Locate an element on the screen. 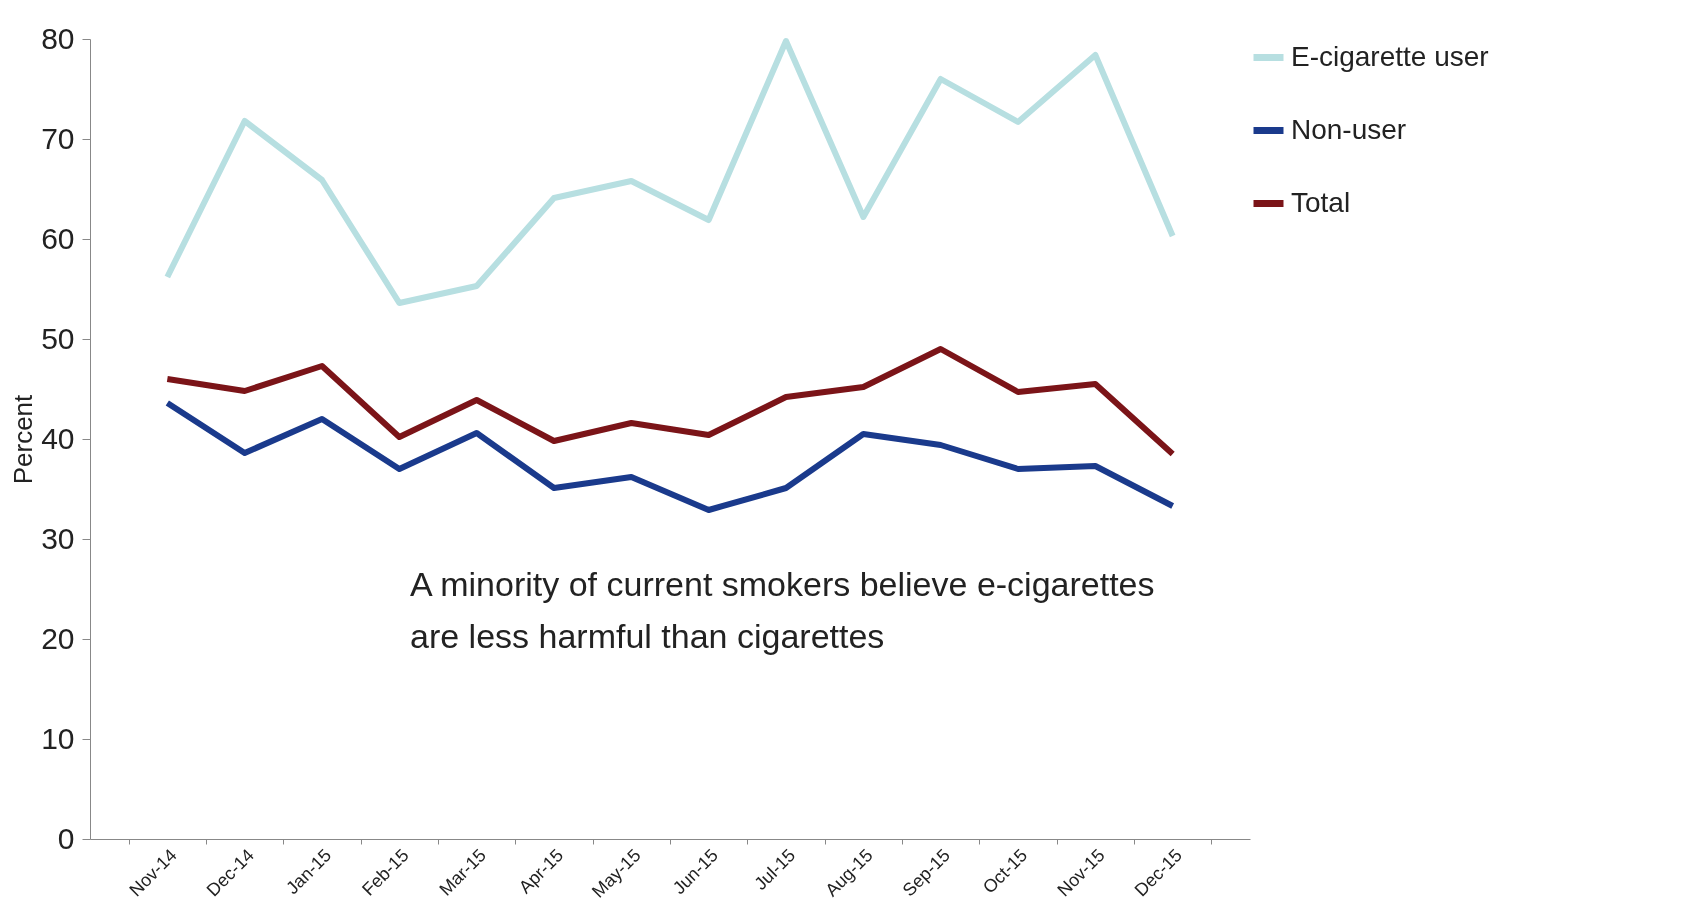  legend-label: Non-user is located at coordinates (1349, 129).